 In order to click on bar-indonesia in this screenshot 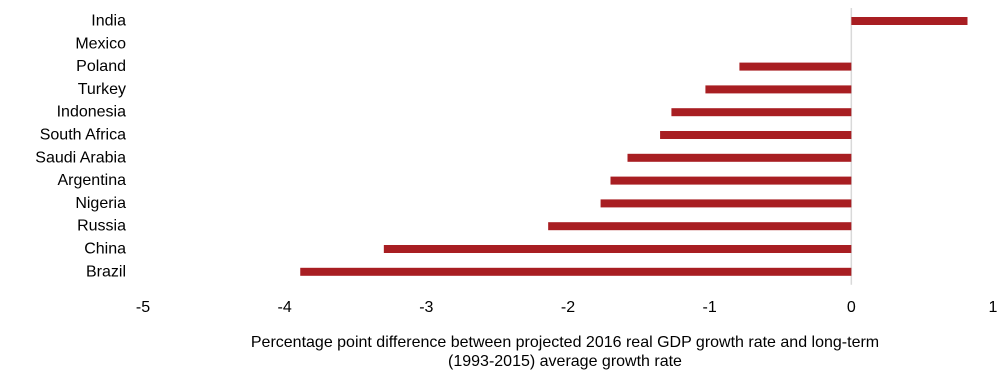, I will do `click(761, 112)`.